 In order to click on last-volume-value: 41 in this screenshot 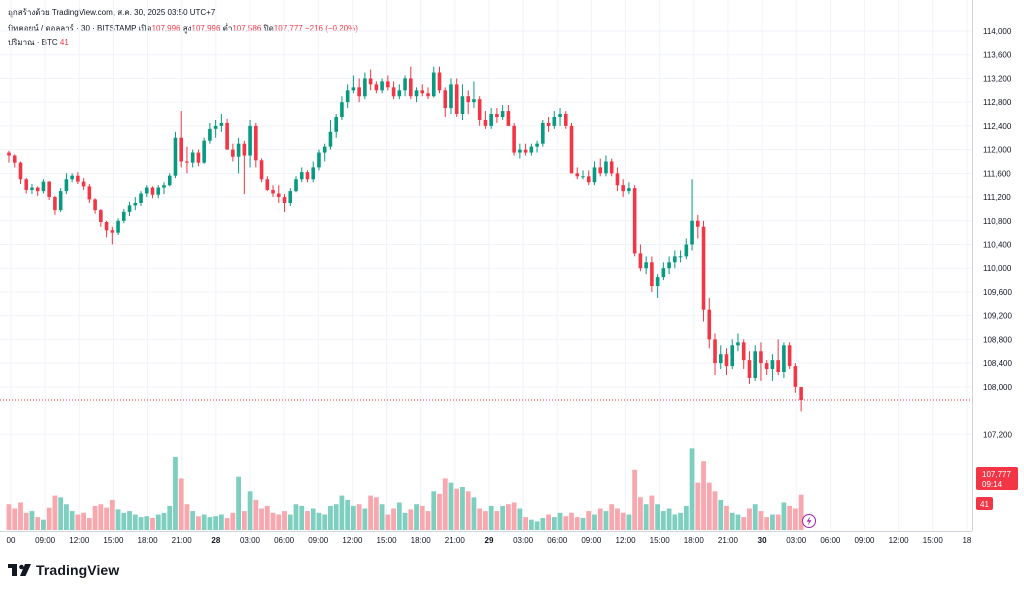, I will do `click(984, 504)`.